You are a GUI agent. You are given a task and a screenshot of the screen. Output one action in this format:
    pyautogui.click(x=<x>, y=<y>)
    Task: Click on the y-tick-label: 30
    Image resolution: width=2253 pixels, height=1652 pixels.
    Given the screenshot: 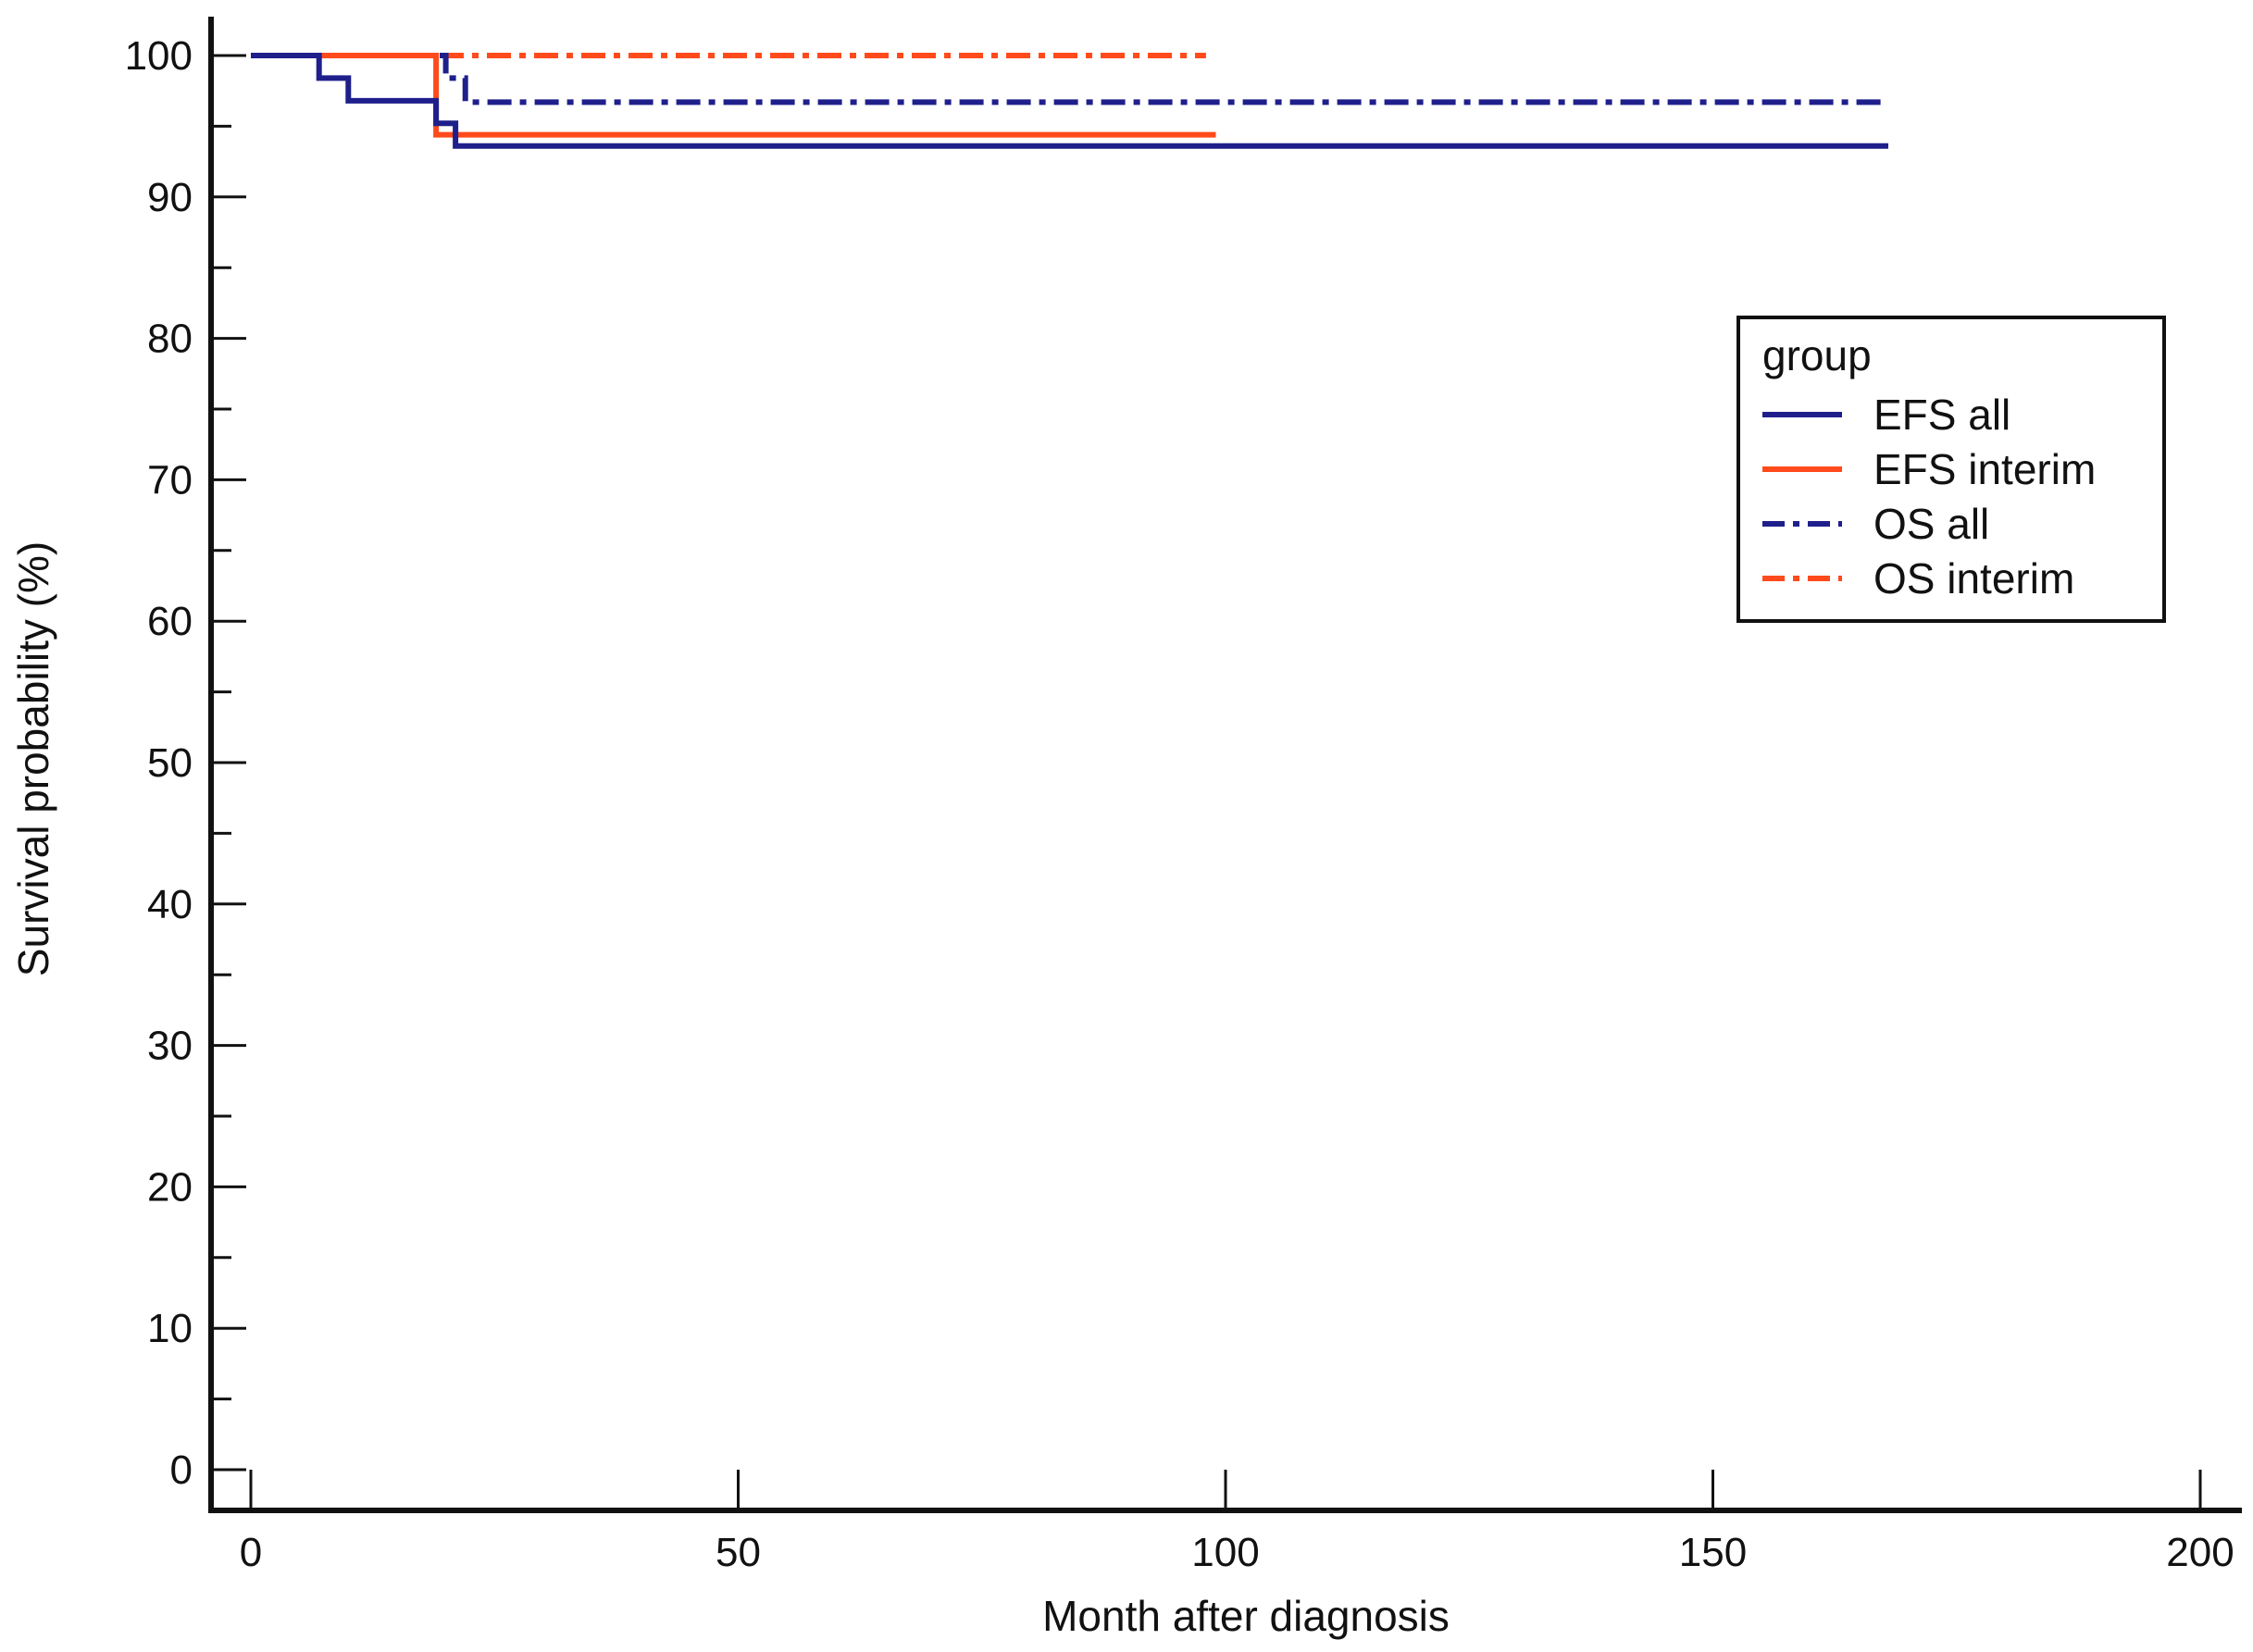 What is the action you would take?
    pyautogui.click(x=170, y=1047)
    